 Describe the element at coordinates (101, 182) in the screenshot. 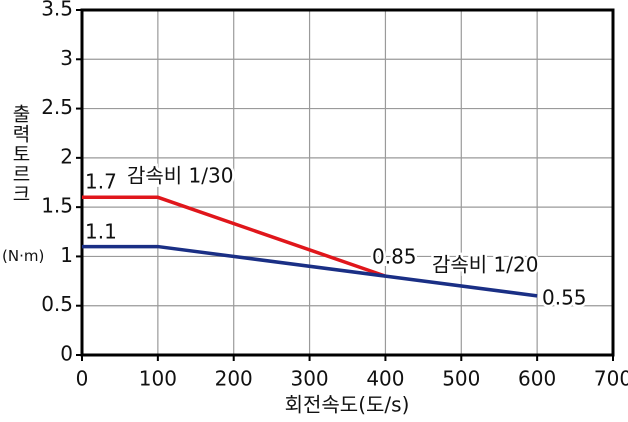

I see `annotation: 1.7` at that location.